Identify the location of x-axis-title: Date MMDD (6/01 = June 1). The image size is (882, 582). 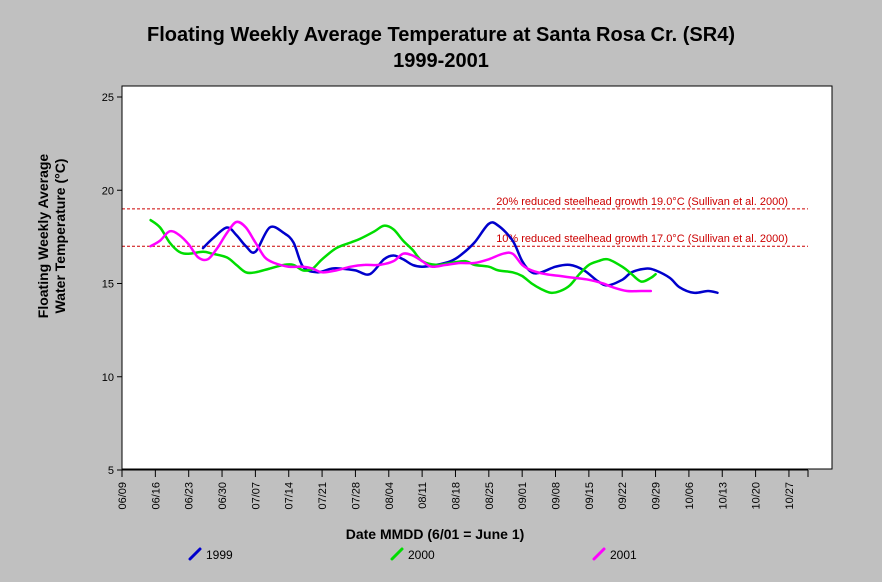
(435, 534).